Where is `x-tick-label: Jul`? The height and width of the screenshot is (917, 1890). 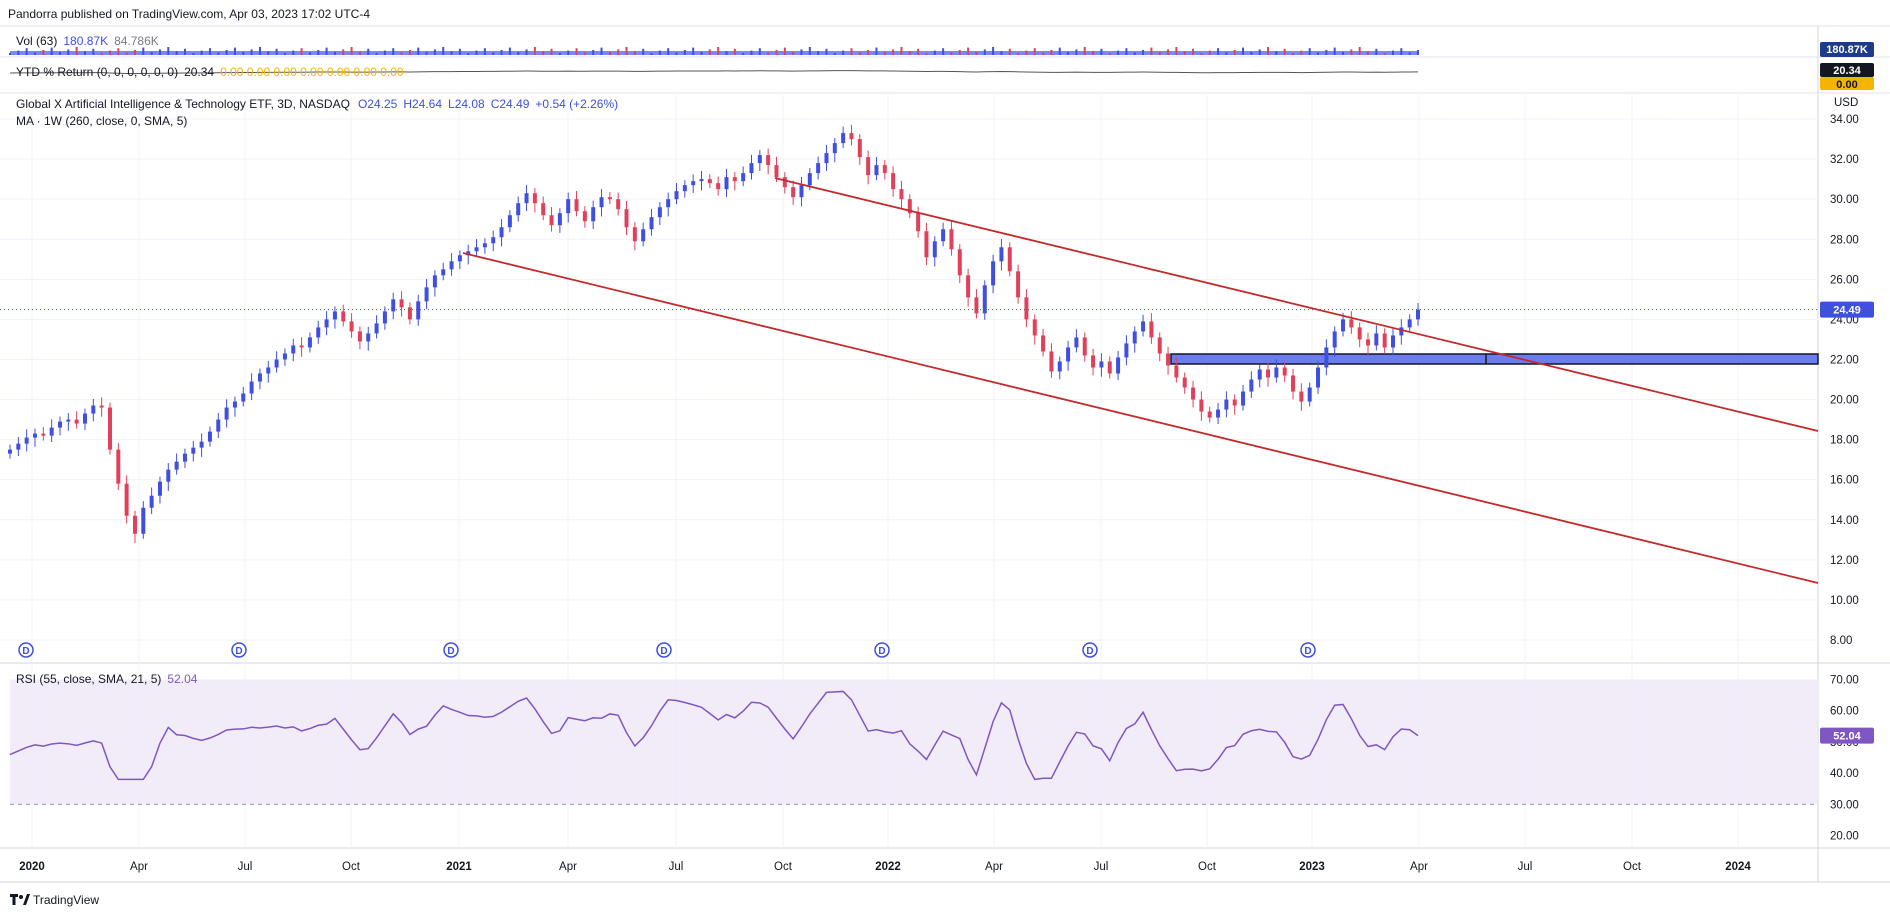
x-tick-label: Jul is located at coordinates (676, 867).